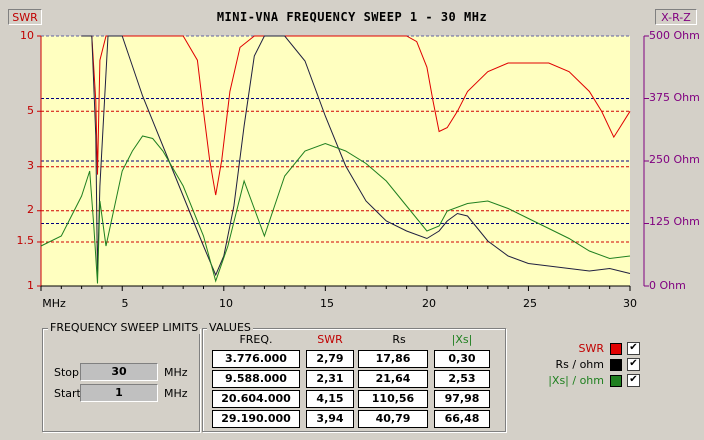 The image size is (704, 440). What do you see at coordinates (352, 17) in the screenshot?
I see `page-title: MINI-VNA FREQUENCY SWEEP 1 - 30 MHz` at bounding box center [352, 17].